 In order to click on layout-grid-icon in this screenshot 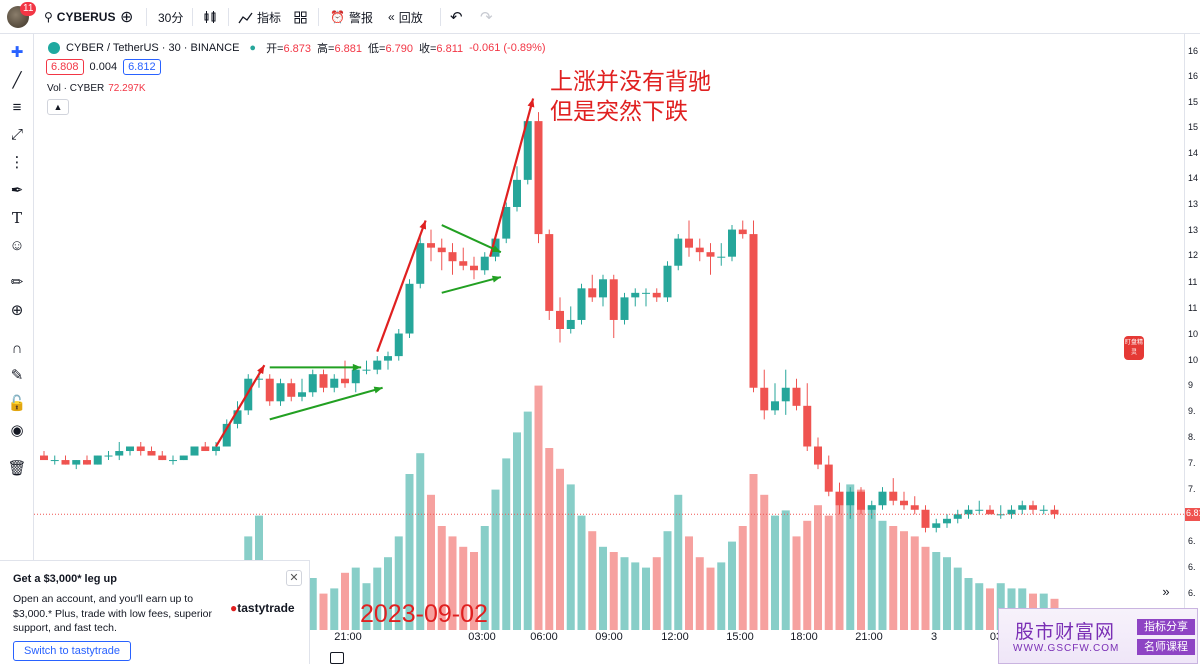, I will do `click(300, 17)`.